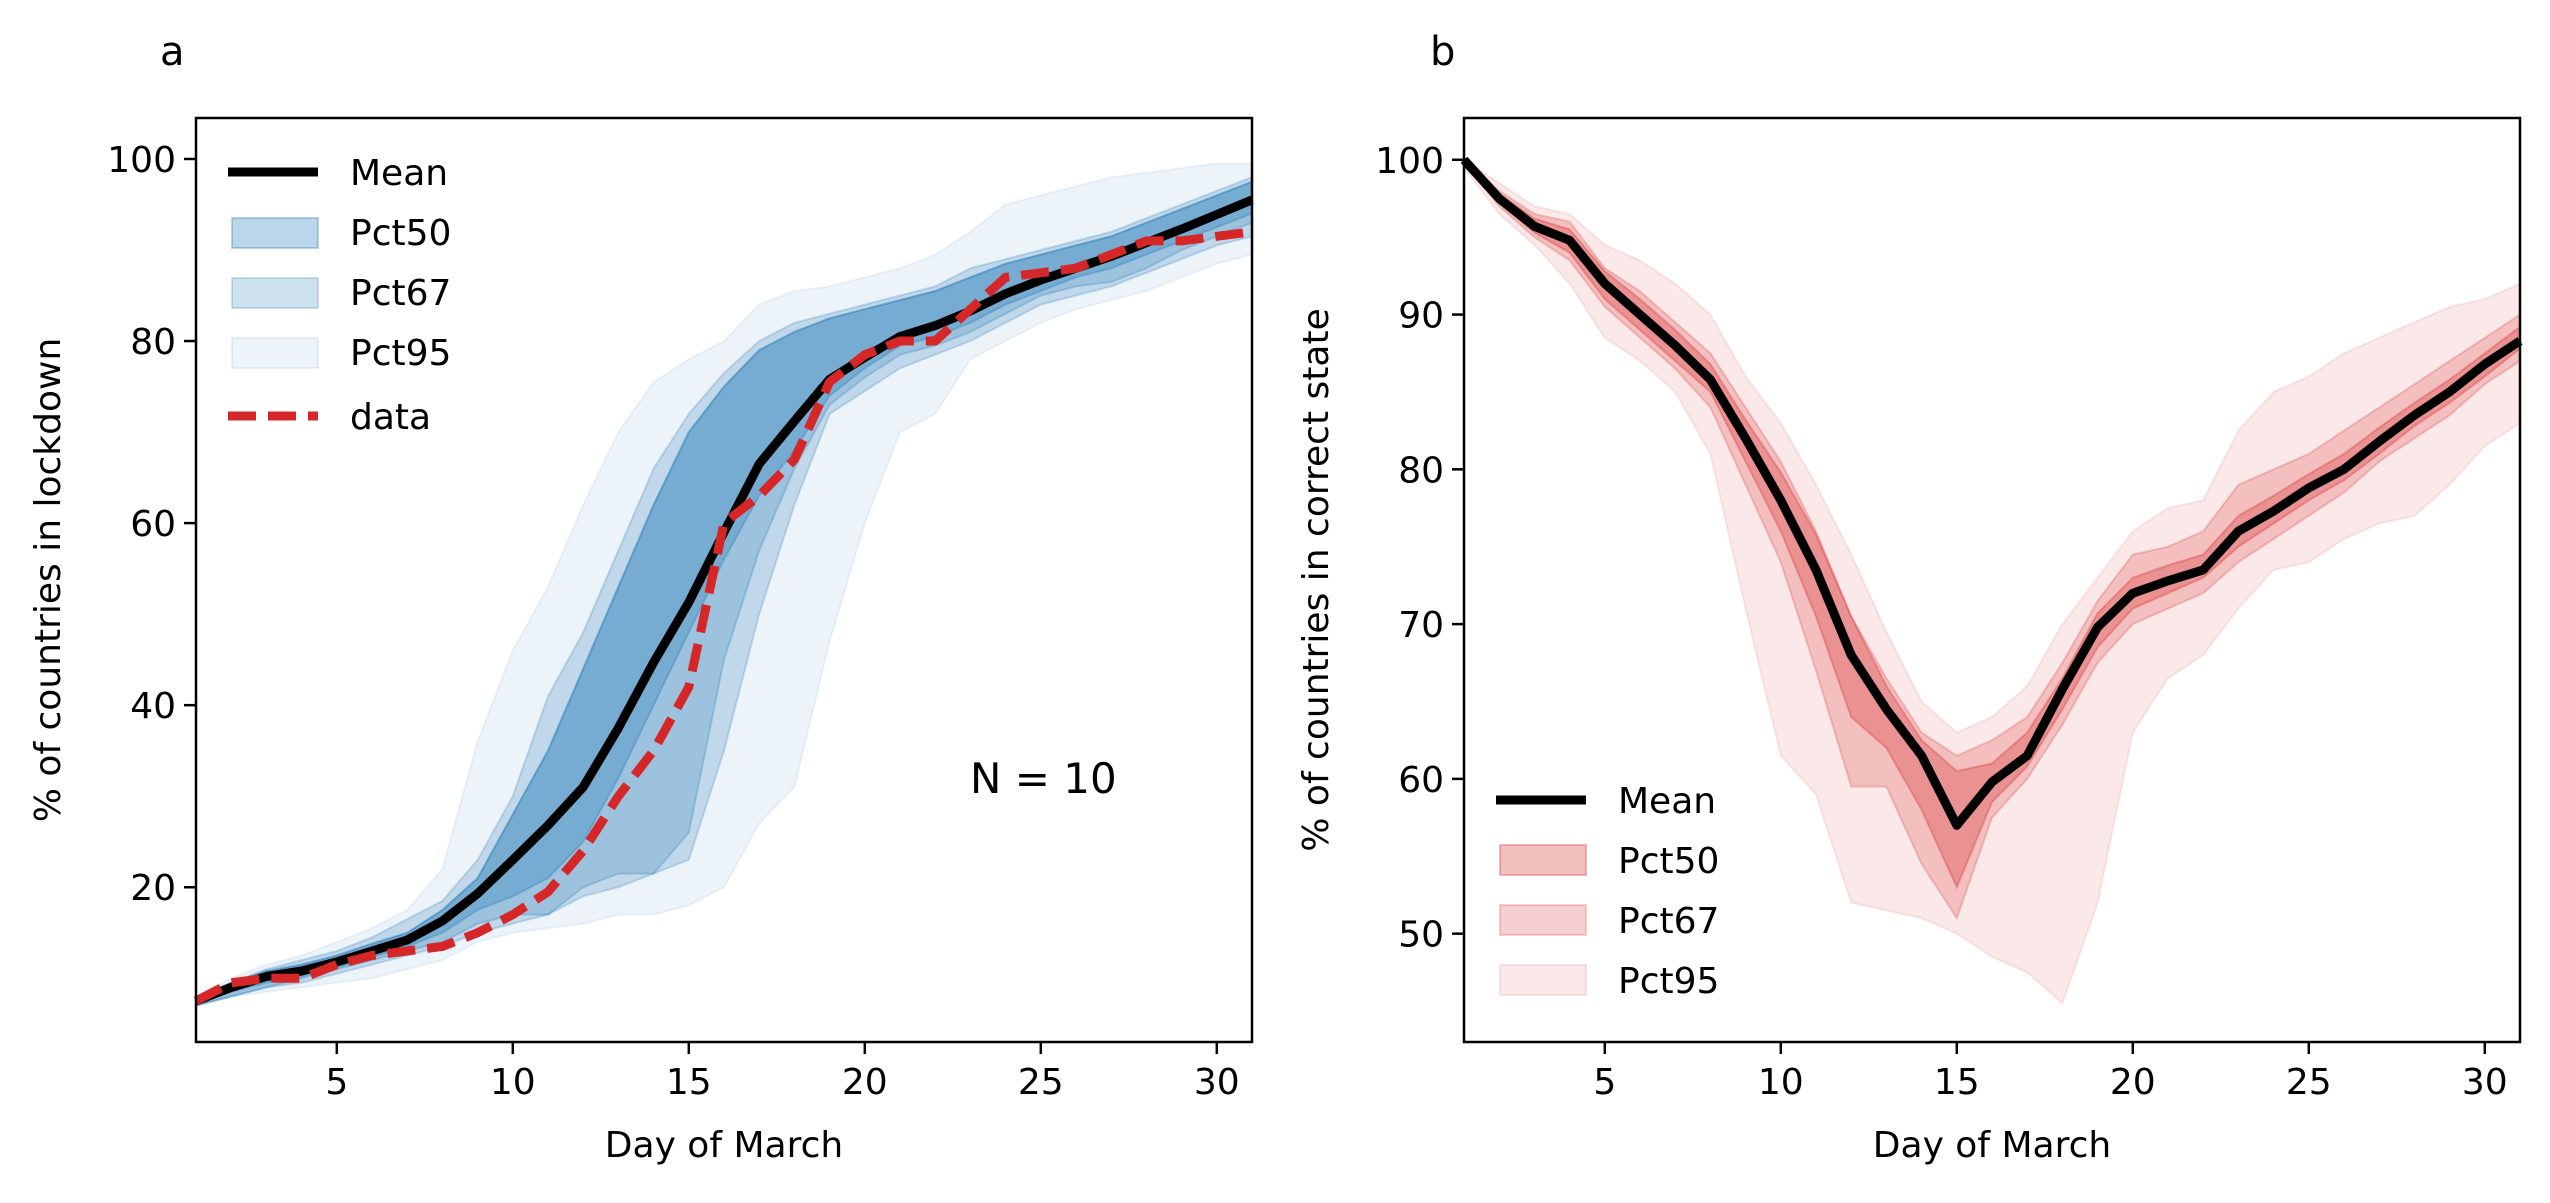 The image size is (2550, 1203). Describe the element at coordinates (1217, 1082) in the screenshot. I see `a-xtick-label: 30` at that location.